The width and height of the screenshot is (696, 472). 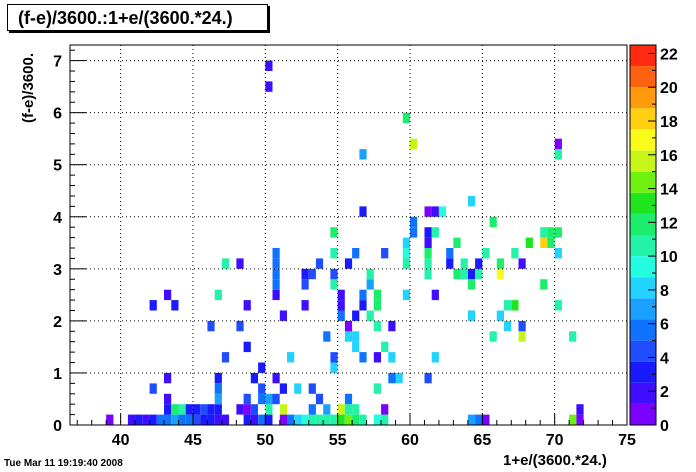 What do you see at coordinates (555, 460) in the screenshot?
I see `x-axis-label: 1+e/(3600.*24.)` at bounding box center [555, 460].